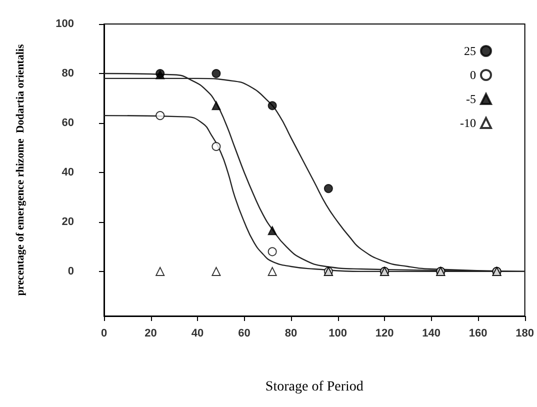 This screenshot has width=537, height=407. What do you see at coordinates (525, 334) in the screenshot?
I see `x-tick-label: 180` at bounding box center [525, 334].